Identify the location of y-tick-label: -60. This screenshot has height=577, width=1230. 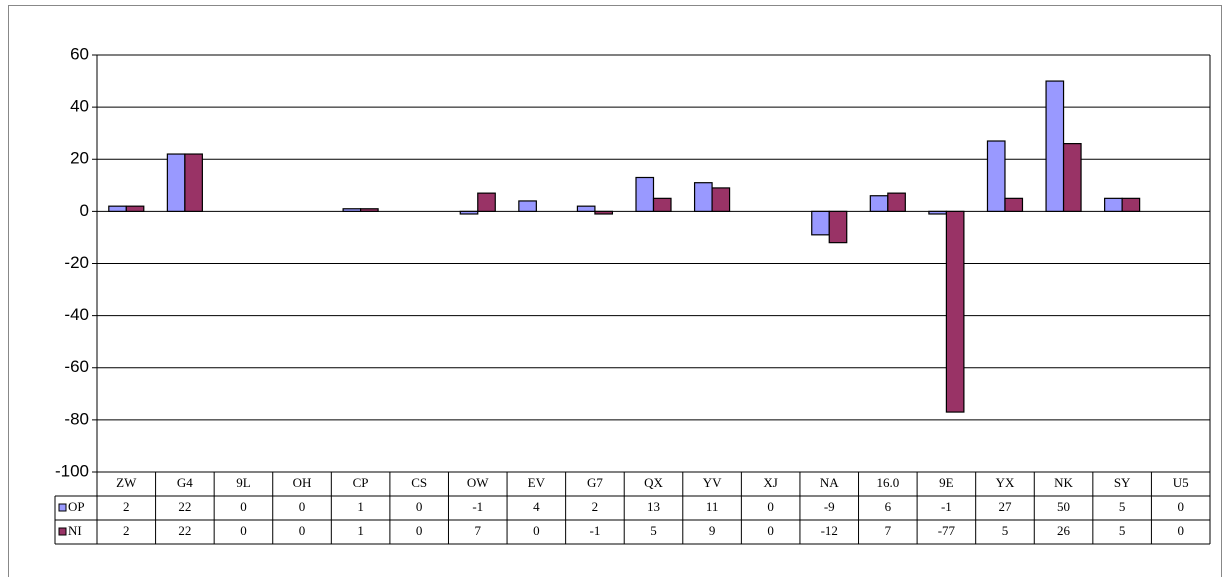
(76, 366).